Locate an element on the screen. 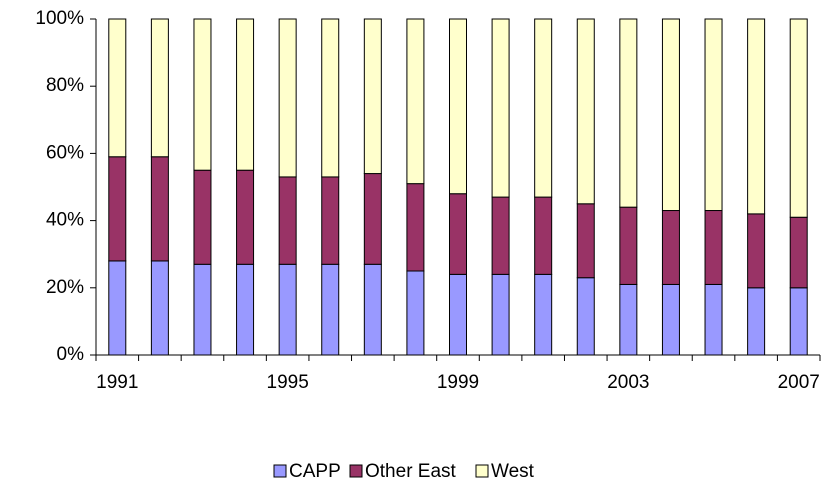 This screenshot has width=830, height=488. x-tick-label: 2007 is located at coordinates (799, 382).